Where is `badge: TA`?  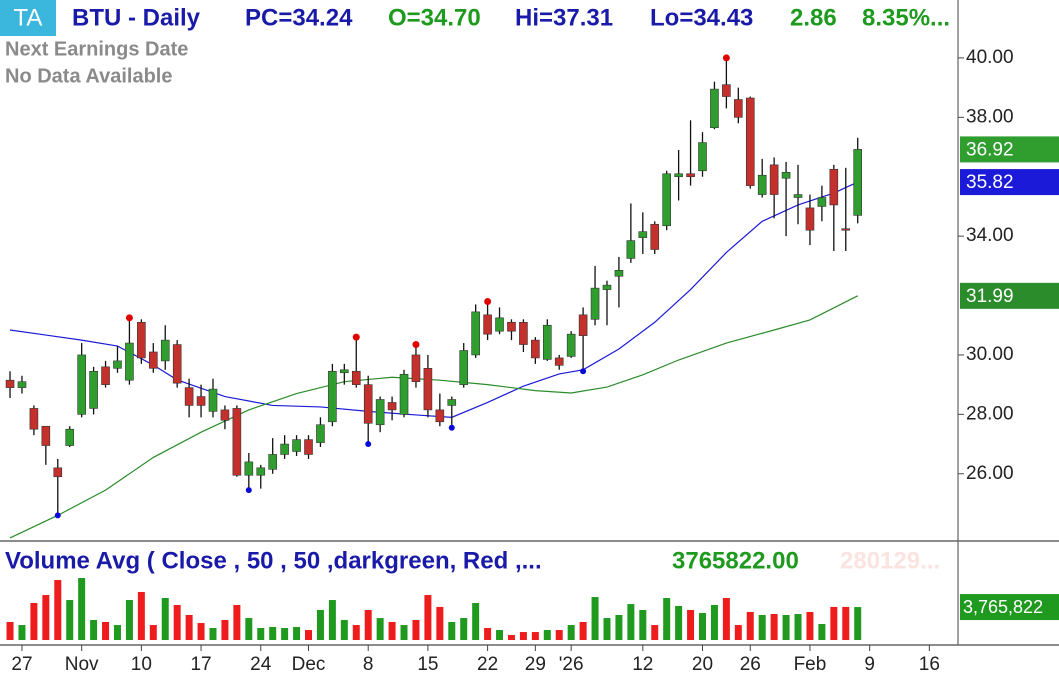 badge: TA is located at coordinates (28, 17).